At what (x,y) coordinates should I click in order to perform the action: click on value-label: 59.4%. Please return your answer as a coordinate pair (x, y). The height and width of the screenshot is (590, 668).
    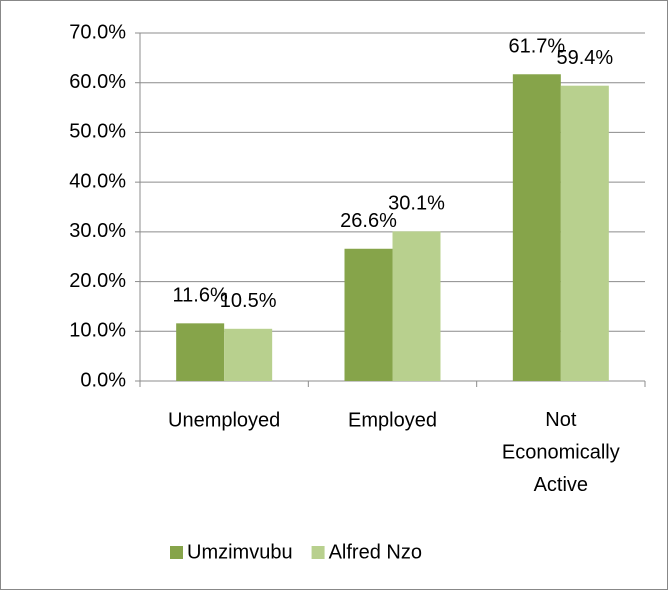
    Looking at the image, I should click on (584, 58).